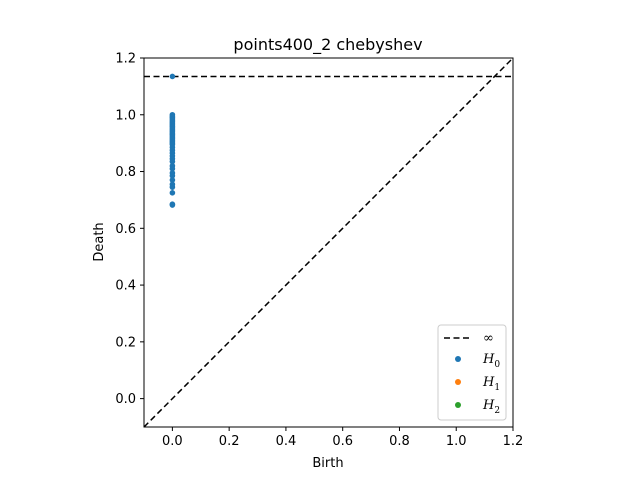 The image size is (640, 480). What do you see at coordinates (456, 441) in the screenshot?
I see `x-tick-label: 1.0` at bounding box center [456, 441].